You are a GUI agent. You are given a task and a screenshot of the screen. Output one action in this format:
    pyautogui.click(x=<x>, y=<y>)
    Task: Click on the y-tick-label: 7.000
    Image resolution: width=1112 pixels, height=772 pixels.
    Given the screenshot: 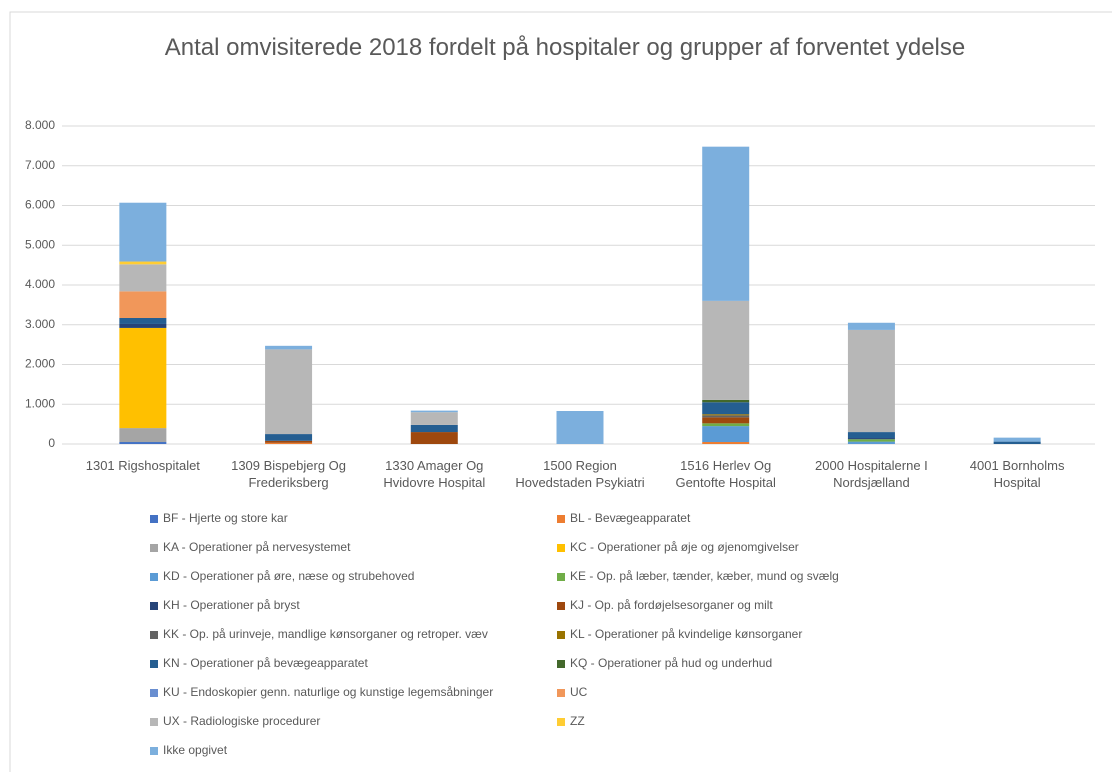 What is the action you would take?
    pyautogui.click(x=40, y=165)
    